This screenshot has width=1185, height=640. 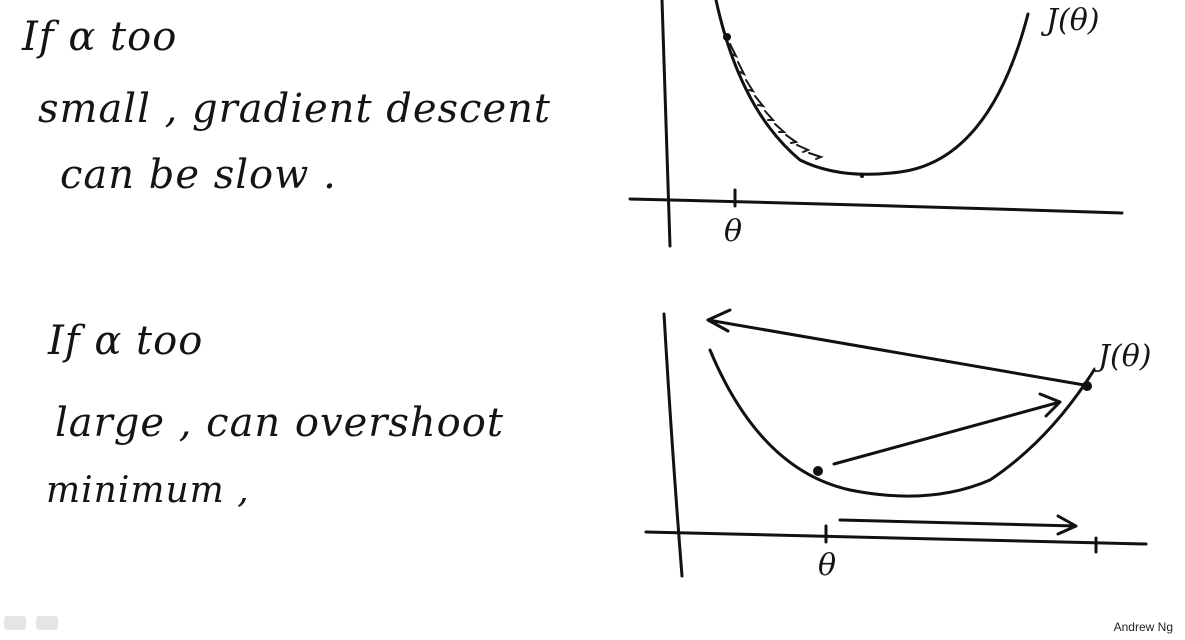 I want to click on top-small-steps, so click(x=776, y=101).